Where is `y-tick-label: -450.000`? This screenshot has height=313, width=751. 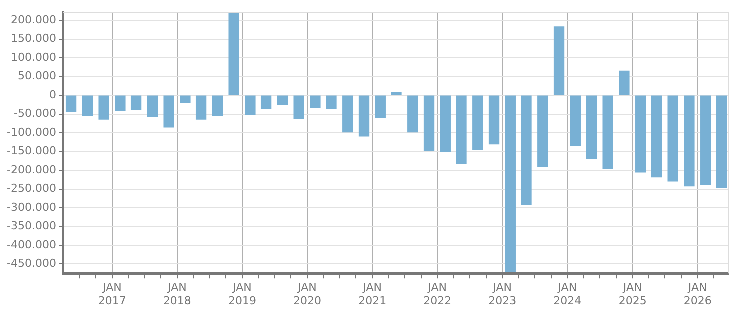
y-tick-label: -450.000 is located at coordinates (31, 263).